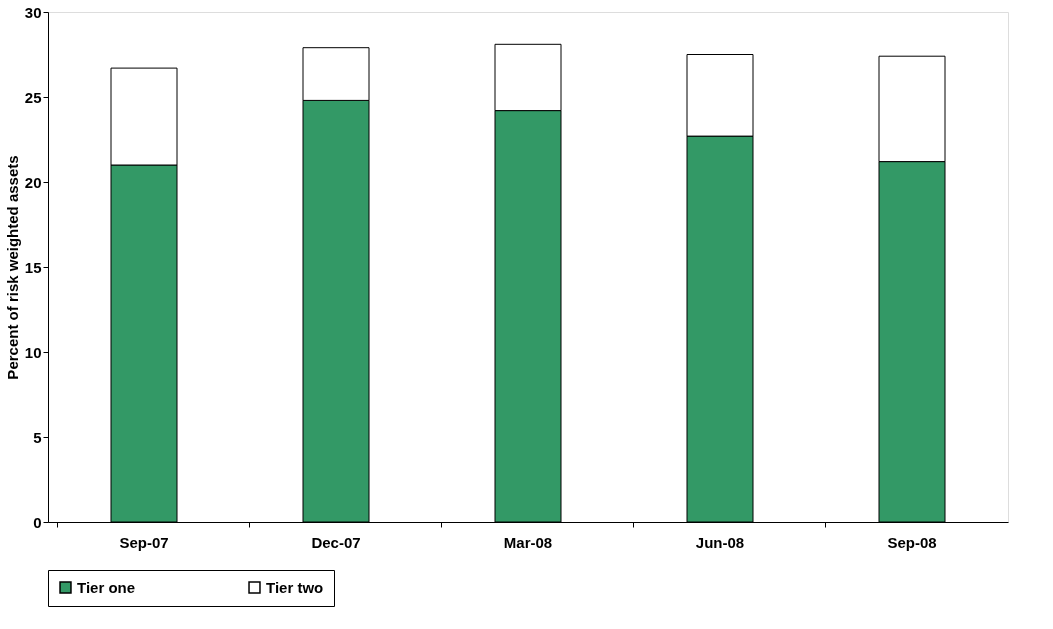 The width and height of the screenshot is (1053, 629). Describe the element at coordinates (720, 542) in the screenshot. I see `x-tick-label: Jun-08` at that location.